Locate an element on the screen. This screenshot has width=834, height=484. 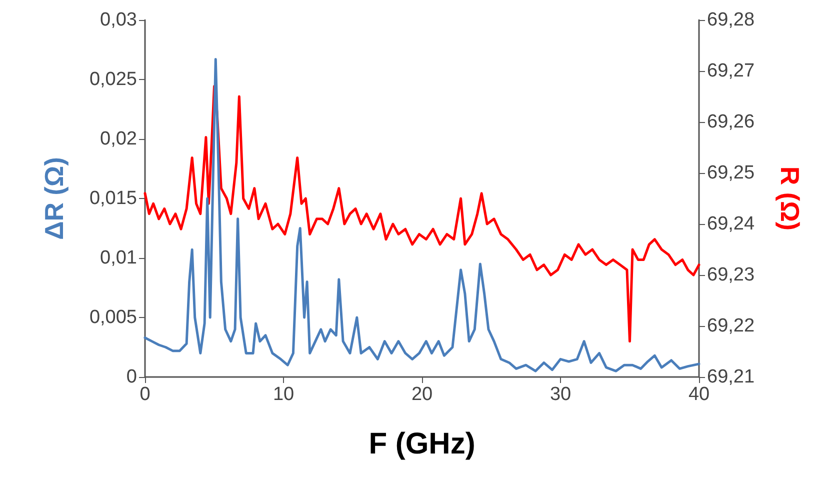
y-axis-title: ΔR (Ω) is located at coordinates (54, 198).